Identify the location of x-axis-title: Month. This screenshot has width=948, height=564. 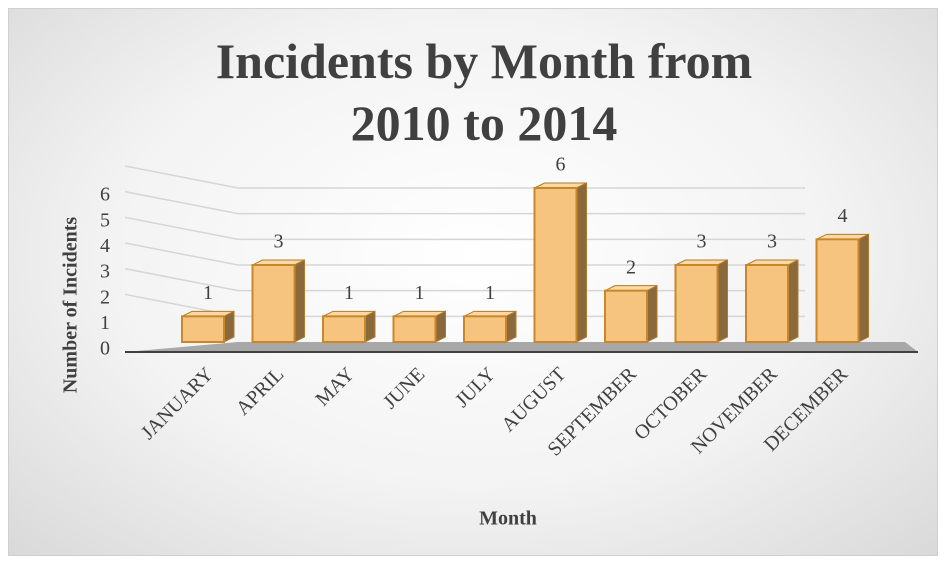
(508, 519).